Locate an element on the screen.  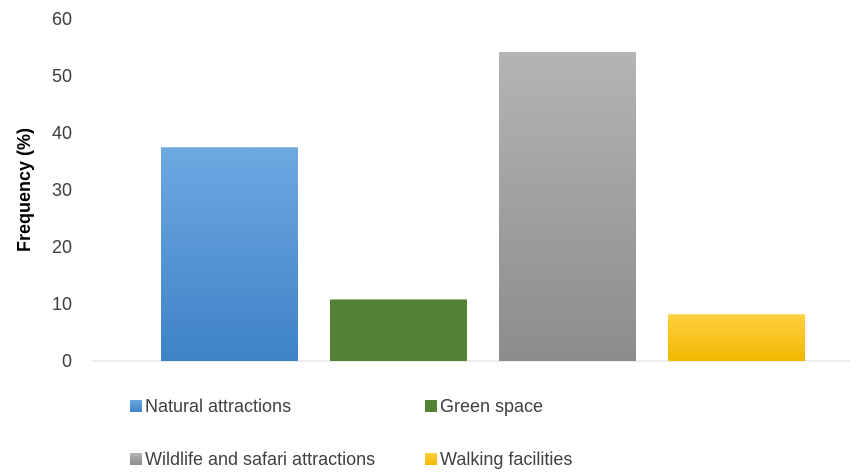
y-tick-label: 30 is located at coordinates (62, 190).